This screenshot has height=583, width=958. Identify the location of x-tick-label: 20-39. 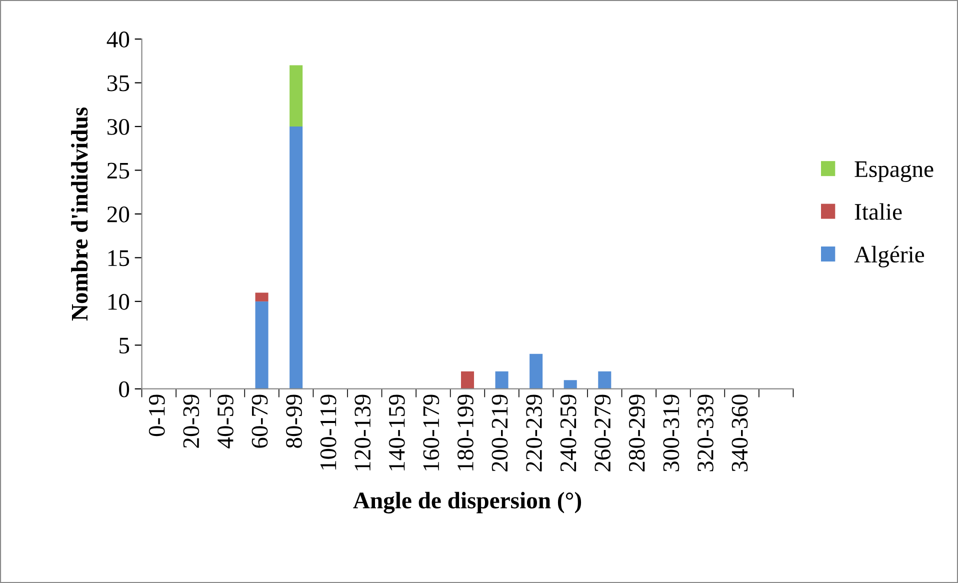
(191, 421).